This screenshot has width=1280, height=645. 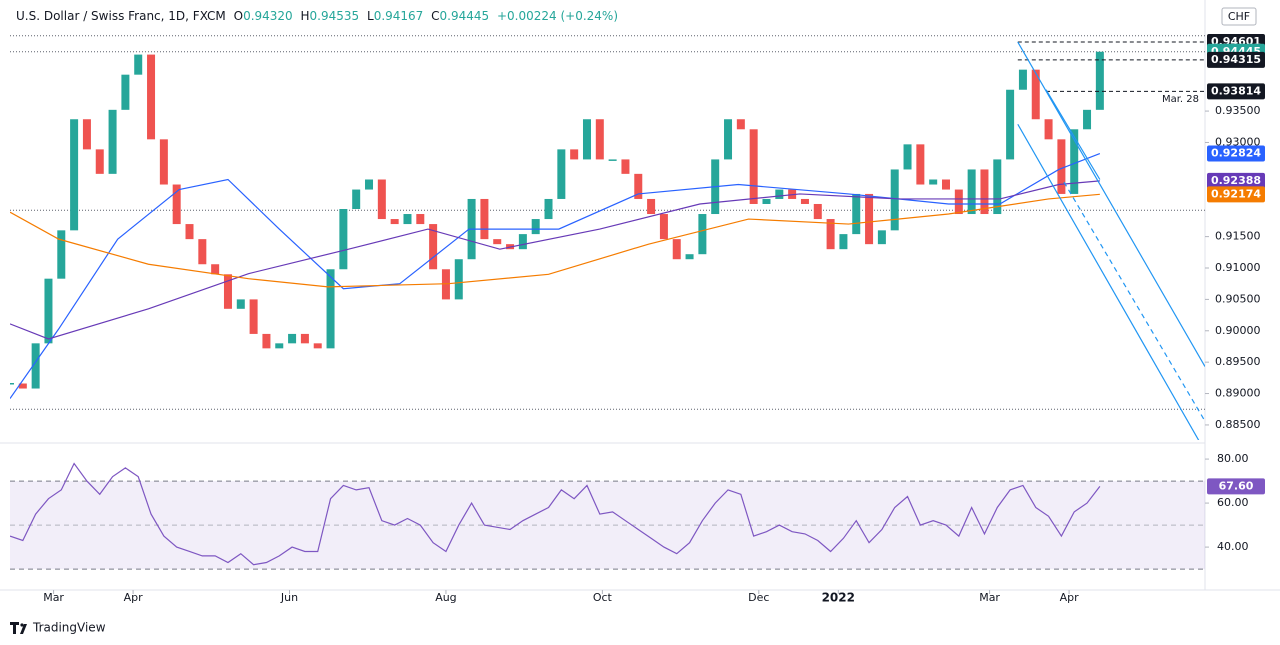 What do you see at coordinates (1238, 110) in the screenshot?
I see `y-tick-label: 0.93500` at bounding box center [1238, 110].